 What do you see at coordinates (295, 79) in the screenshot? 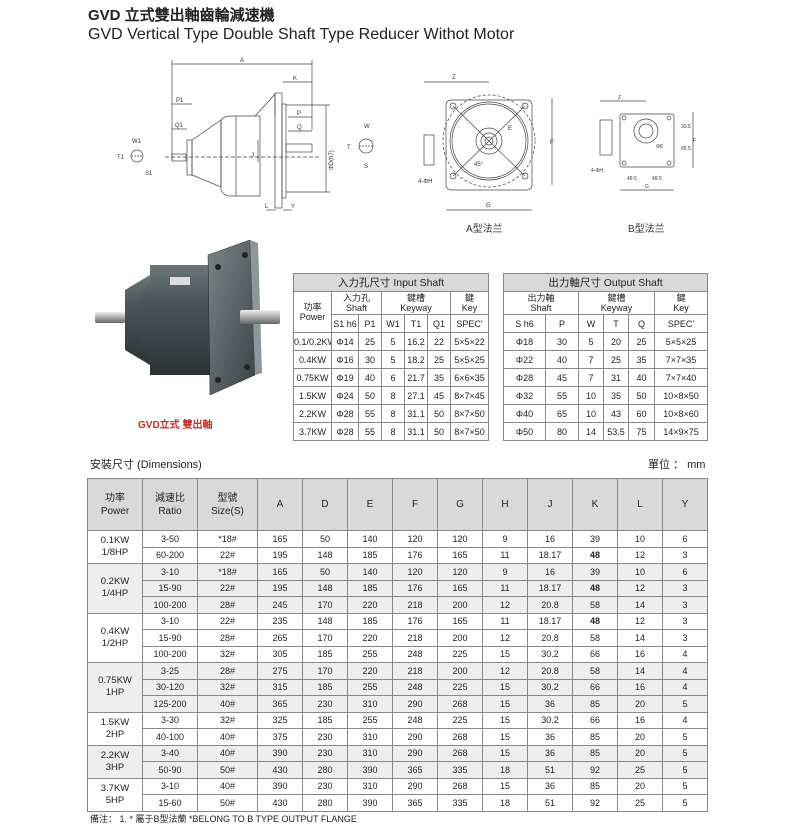
I see `label-k: K` at bounding box center [295, 79].